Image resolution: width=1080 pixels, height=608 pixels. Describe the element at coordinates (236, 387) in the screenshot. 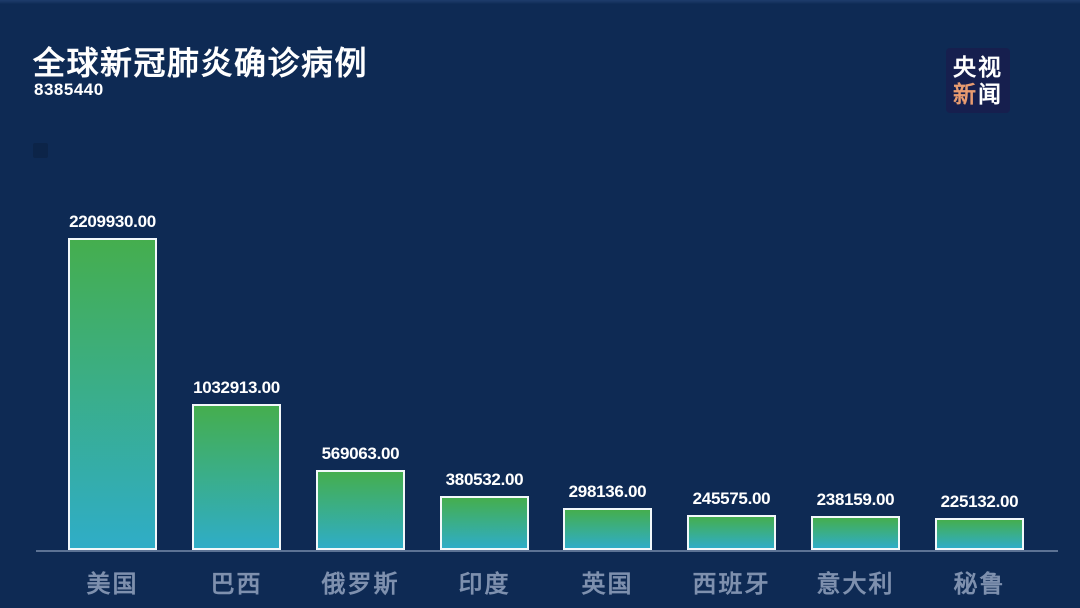

I see `bar-value-label: 1032913.00` at that location.